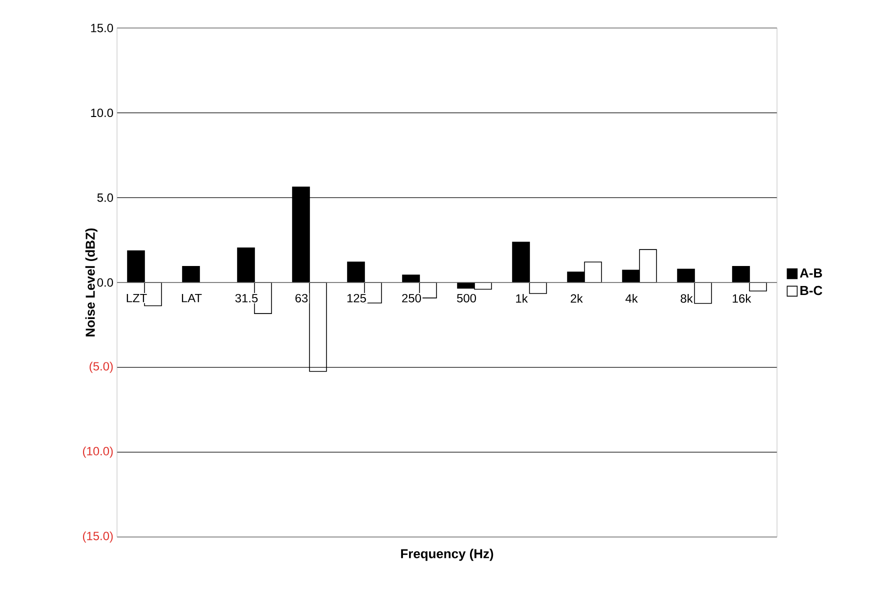 The width and height of the screenshot is (894, 591). Describe the element at coordinates (412, 298) in the screenshot. I see `x-tick-label: 250` at that location.